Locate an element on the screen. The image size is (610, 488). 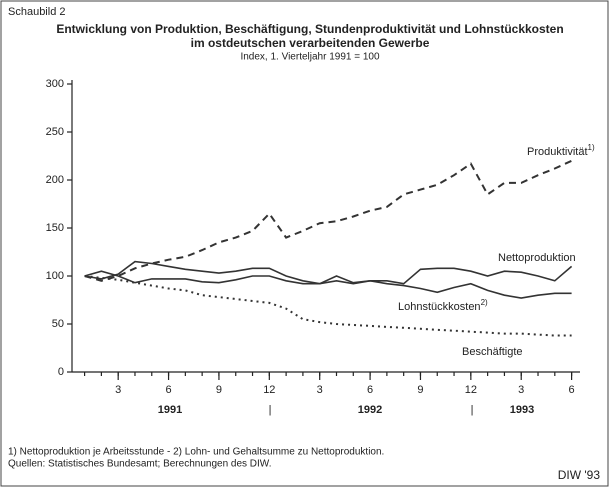
series-name: Nettoproduktion is located at coordinates (537, 258).